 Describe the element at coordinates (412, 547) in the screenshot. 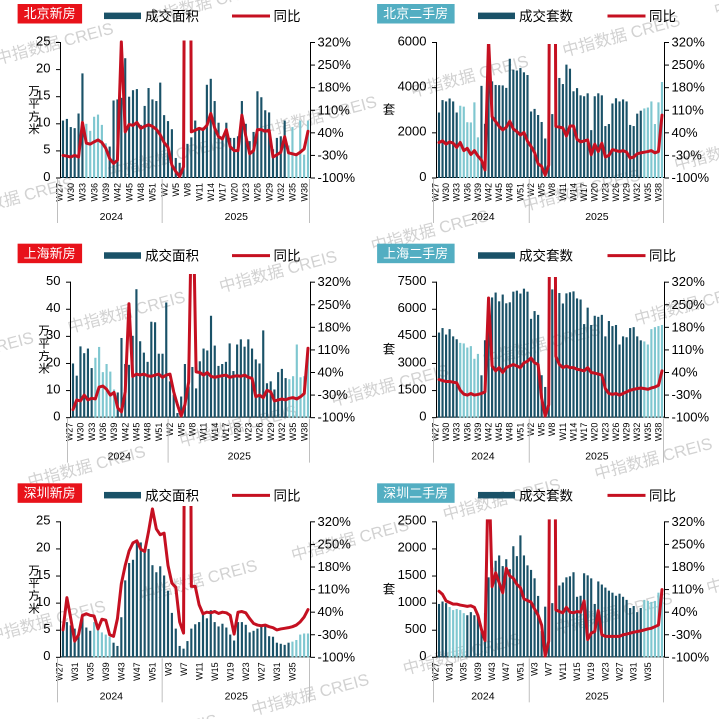

I see `svg-text: 2000` at that location.